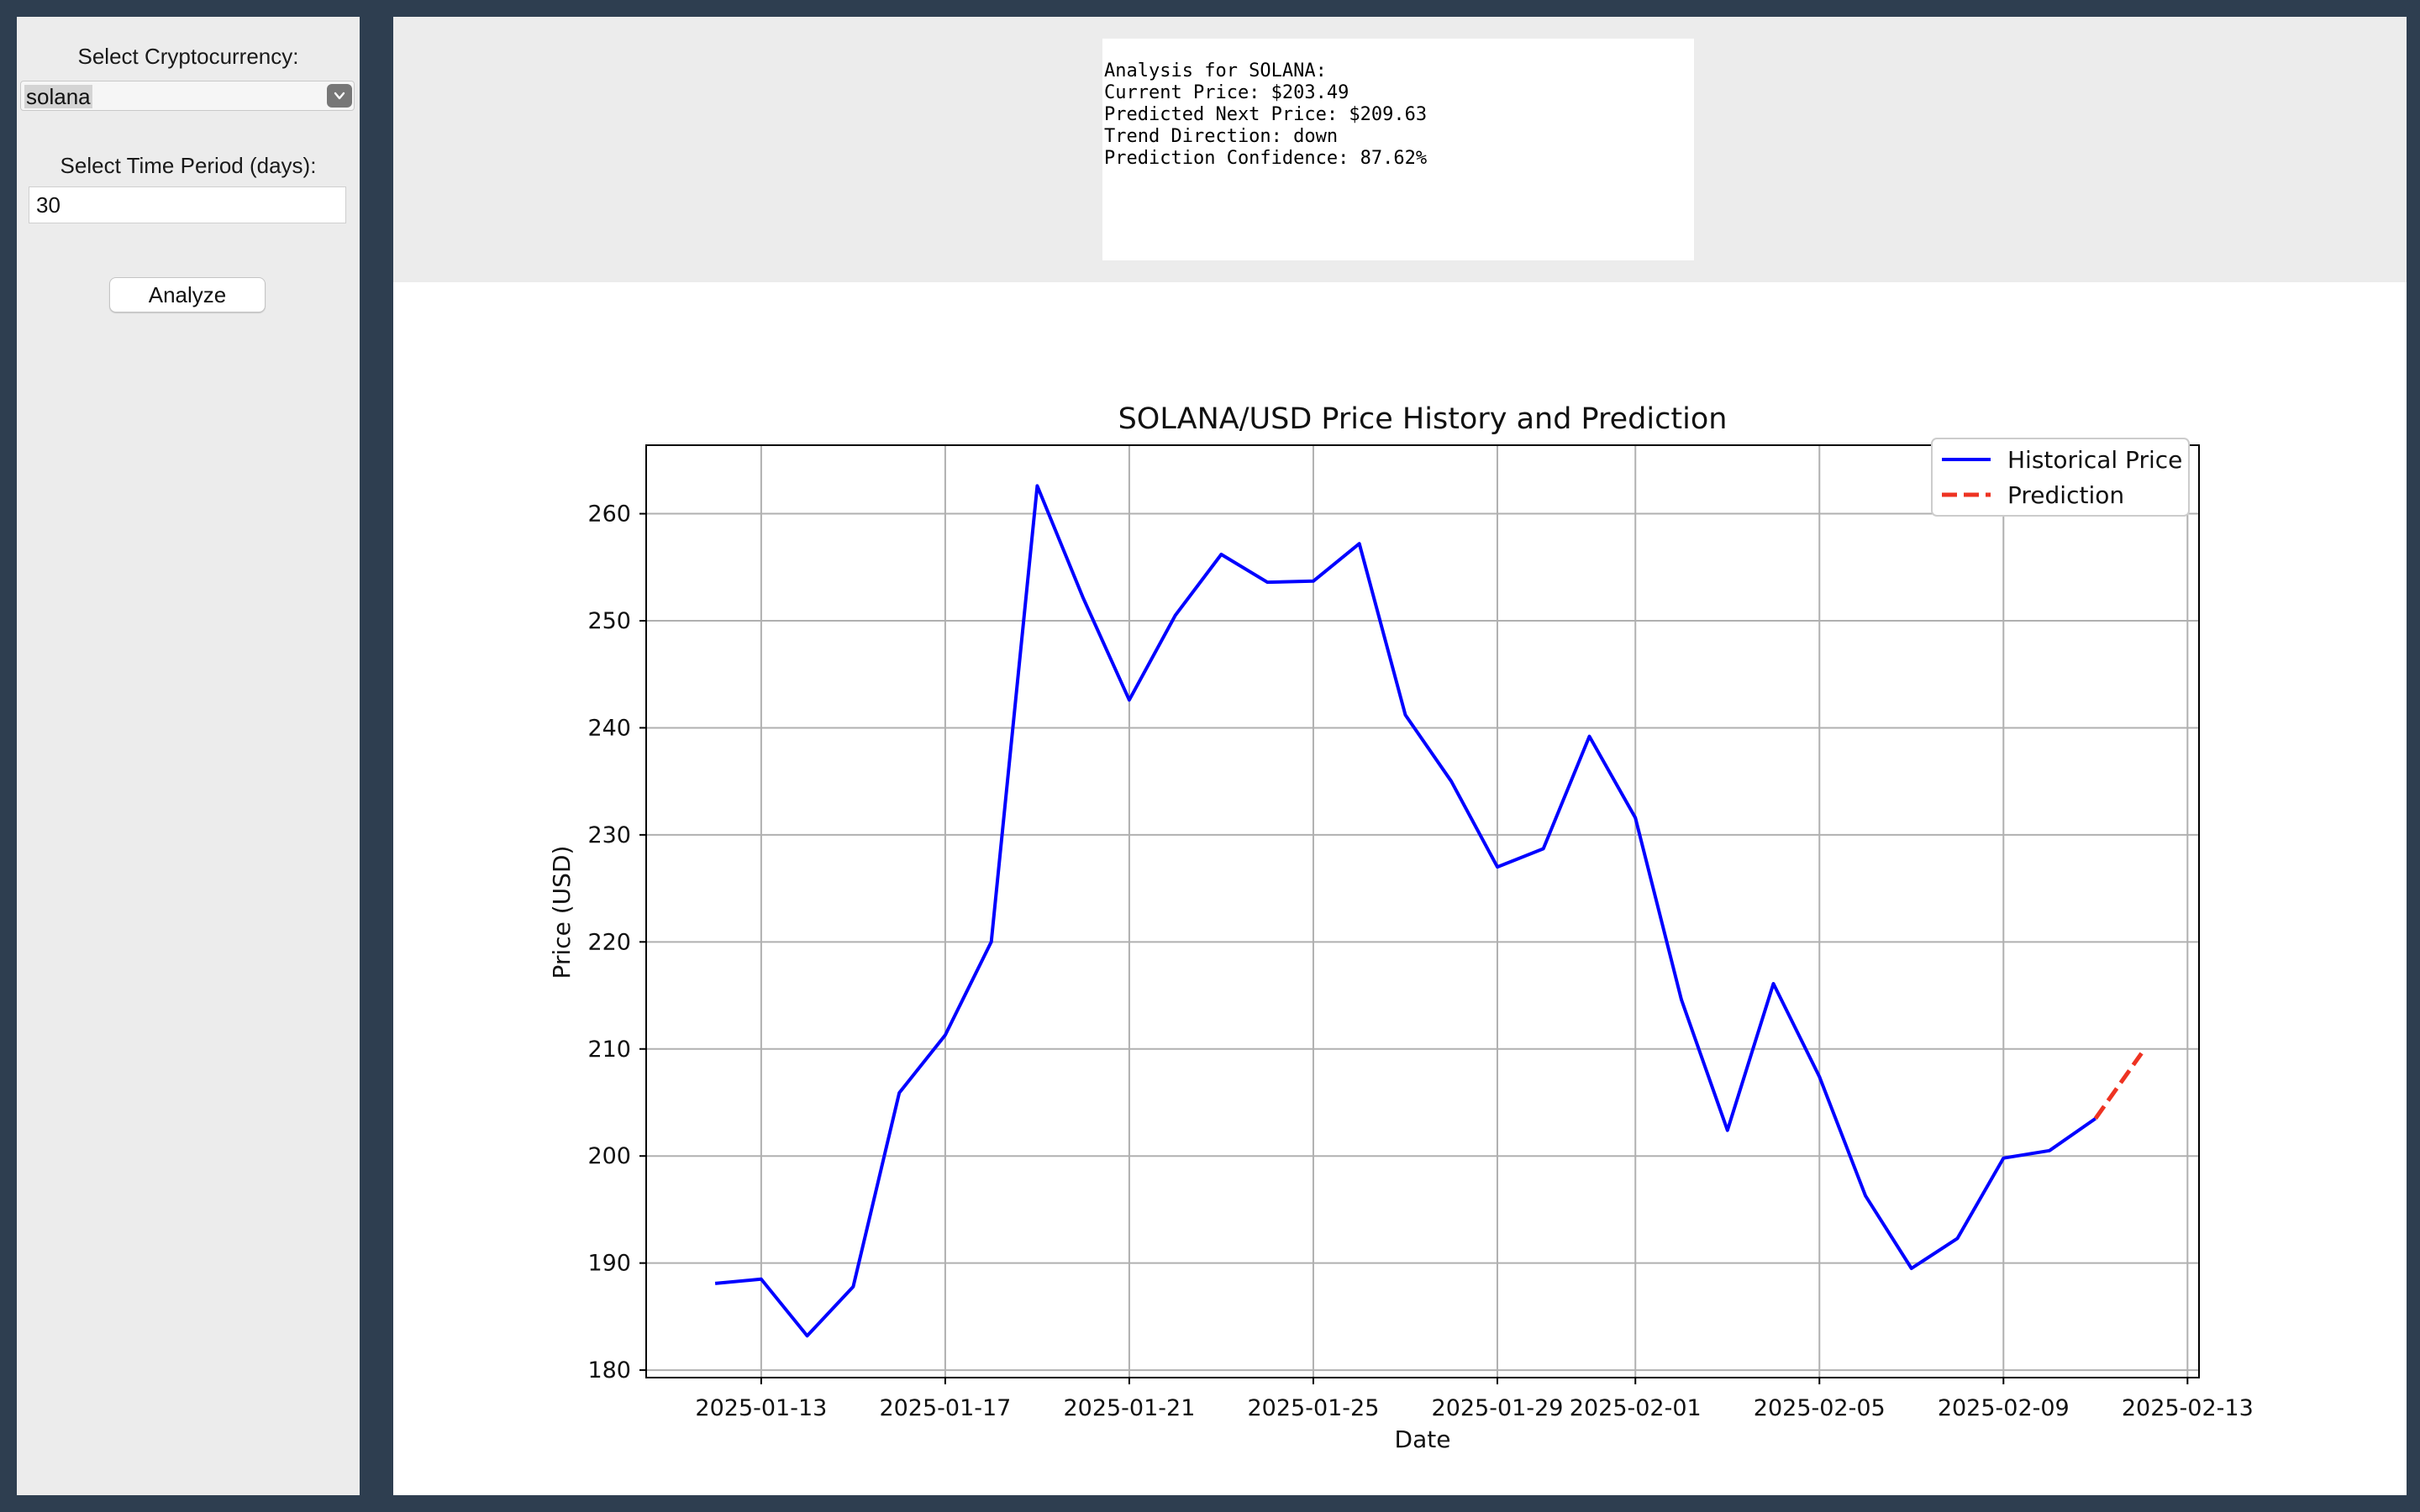 Image resolution: width=2420 pixels, height=1512 pixels. Describe the element at coordinates (609, 1264) in the screenshot. I see `y-tick-label: 190` at that location.